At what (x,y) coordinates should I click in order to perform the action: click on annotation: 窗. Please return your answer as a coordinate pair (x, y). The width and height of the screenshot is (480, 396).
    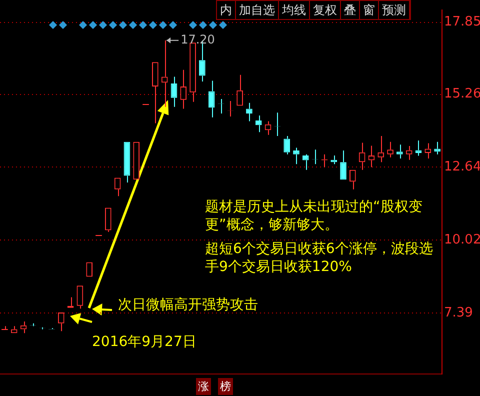
    Looking at the image, I should click on (369, 10).